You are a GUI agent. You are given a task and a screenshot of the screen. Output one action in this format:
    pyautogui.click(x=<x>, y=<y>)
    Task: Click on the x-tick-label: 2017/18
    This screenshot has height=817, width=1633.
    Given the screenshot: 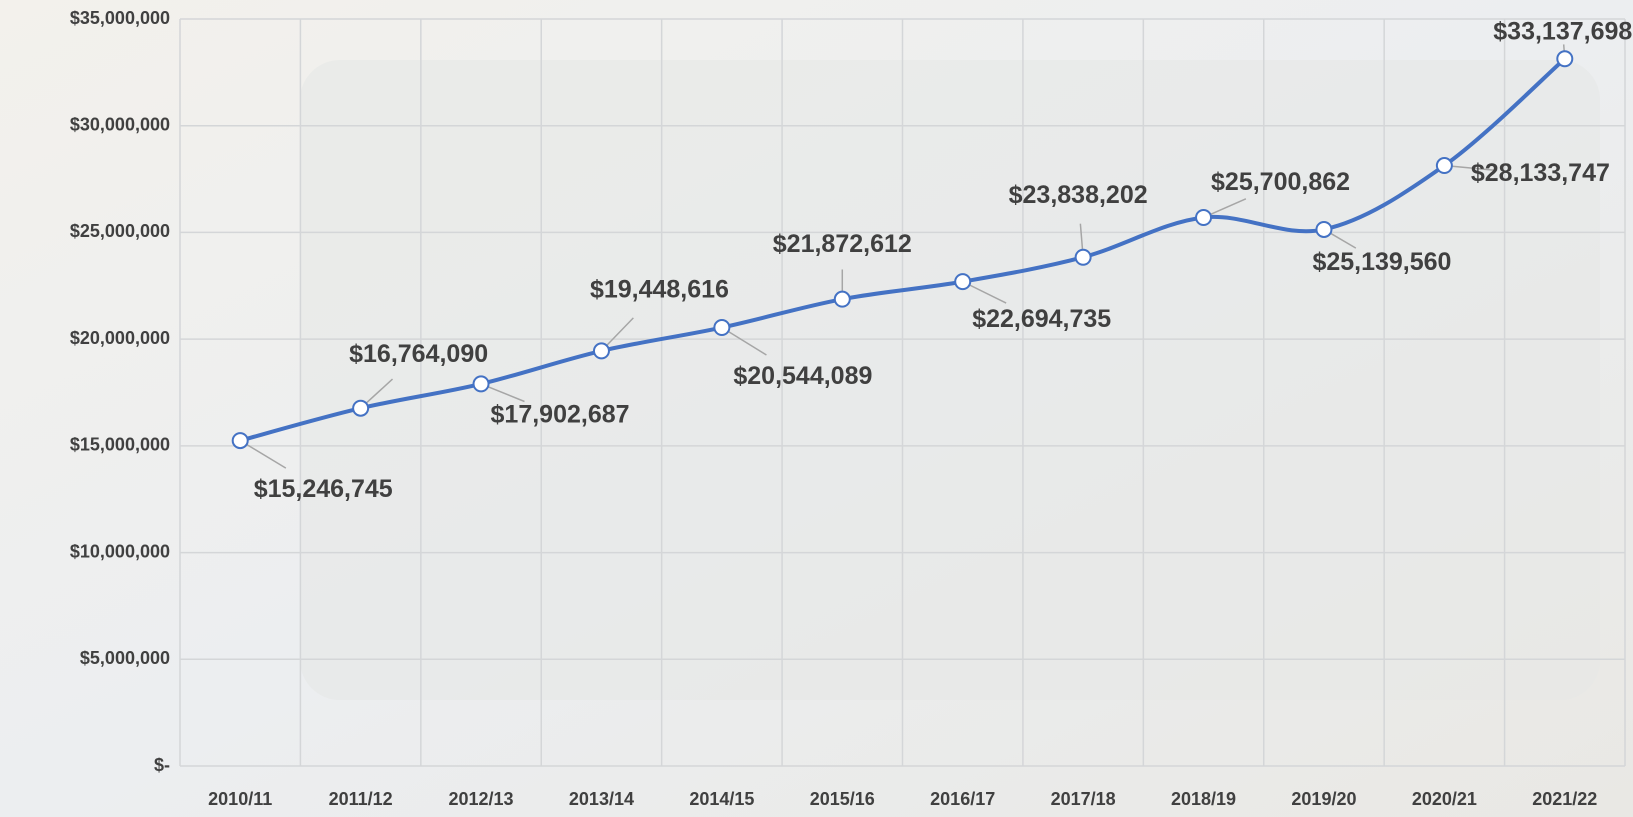 What is the action you would take?
    pyautogui.click(x=1083, y=799)
    